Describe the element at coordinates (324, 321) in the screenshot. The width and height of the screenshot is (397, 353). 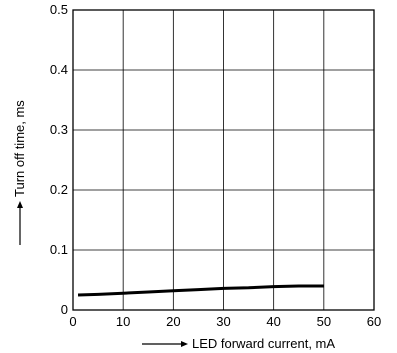
I see `x-tick-label: 50` at that location.